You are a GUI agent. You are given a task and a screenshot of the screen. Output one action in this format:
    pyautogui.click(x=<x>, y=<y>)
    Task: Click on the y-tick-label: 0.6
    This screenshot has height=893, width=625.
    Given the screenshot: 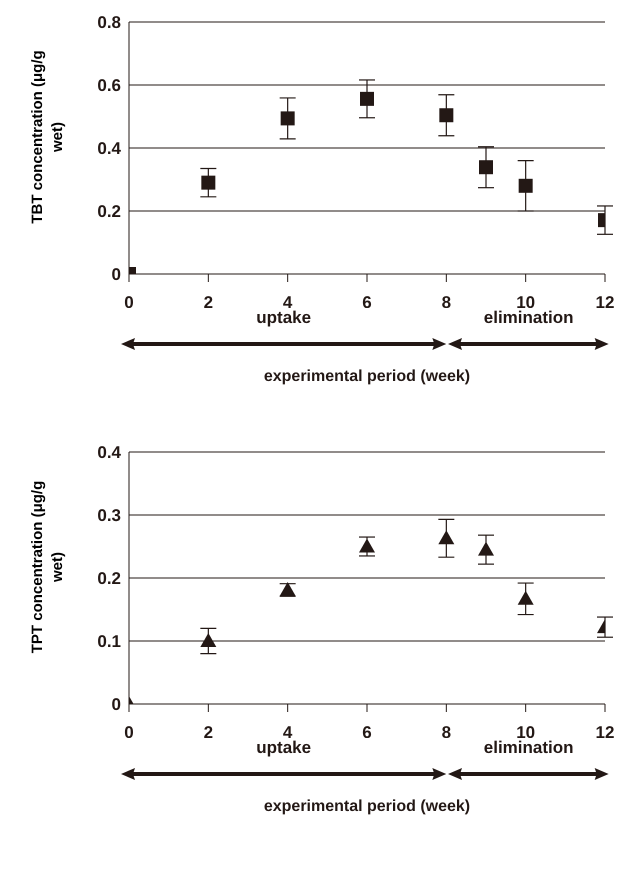 What is the action you would take?
    pyautogui.click(x=109, y=86)
    